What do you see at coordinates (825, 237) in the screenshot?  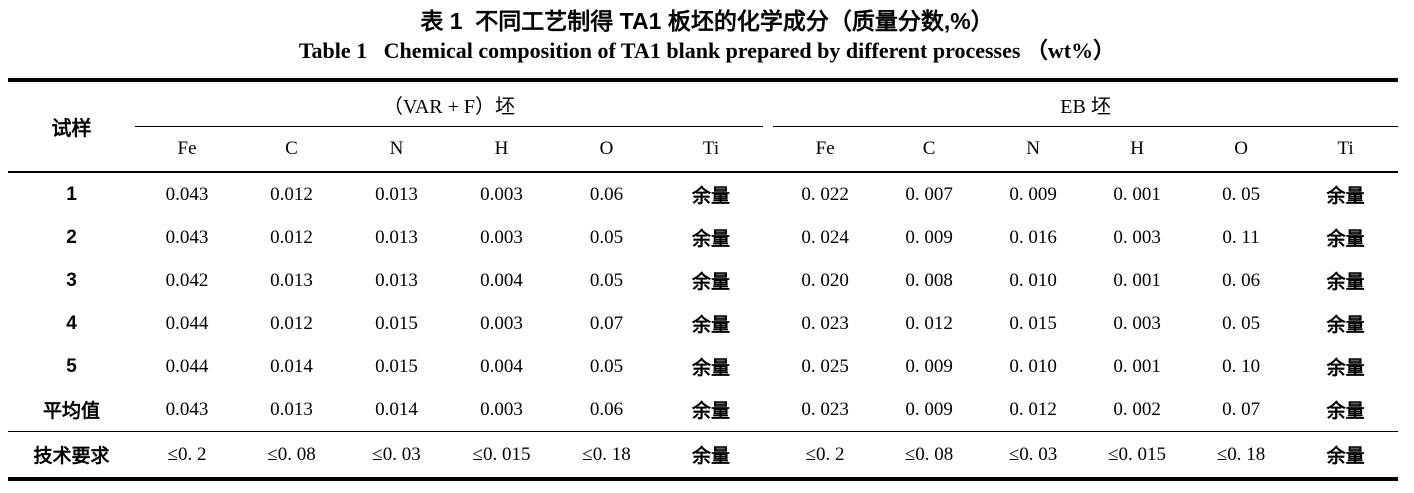 I see `value-cell: 0. 024` at bounding box center [825, 237].